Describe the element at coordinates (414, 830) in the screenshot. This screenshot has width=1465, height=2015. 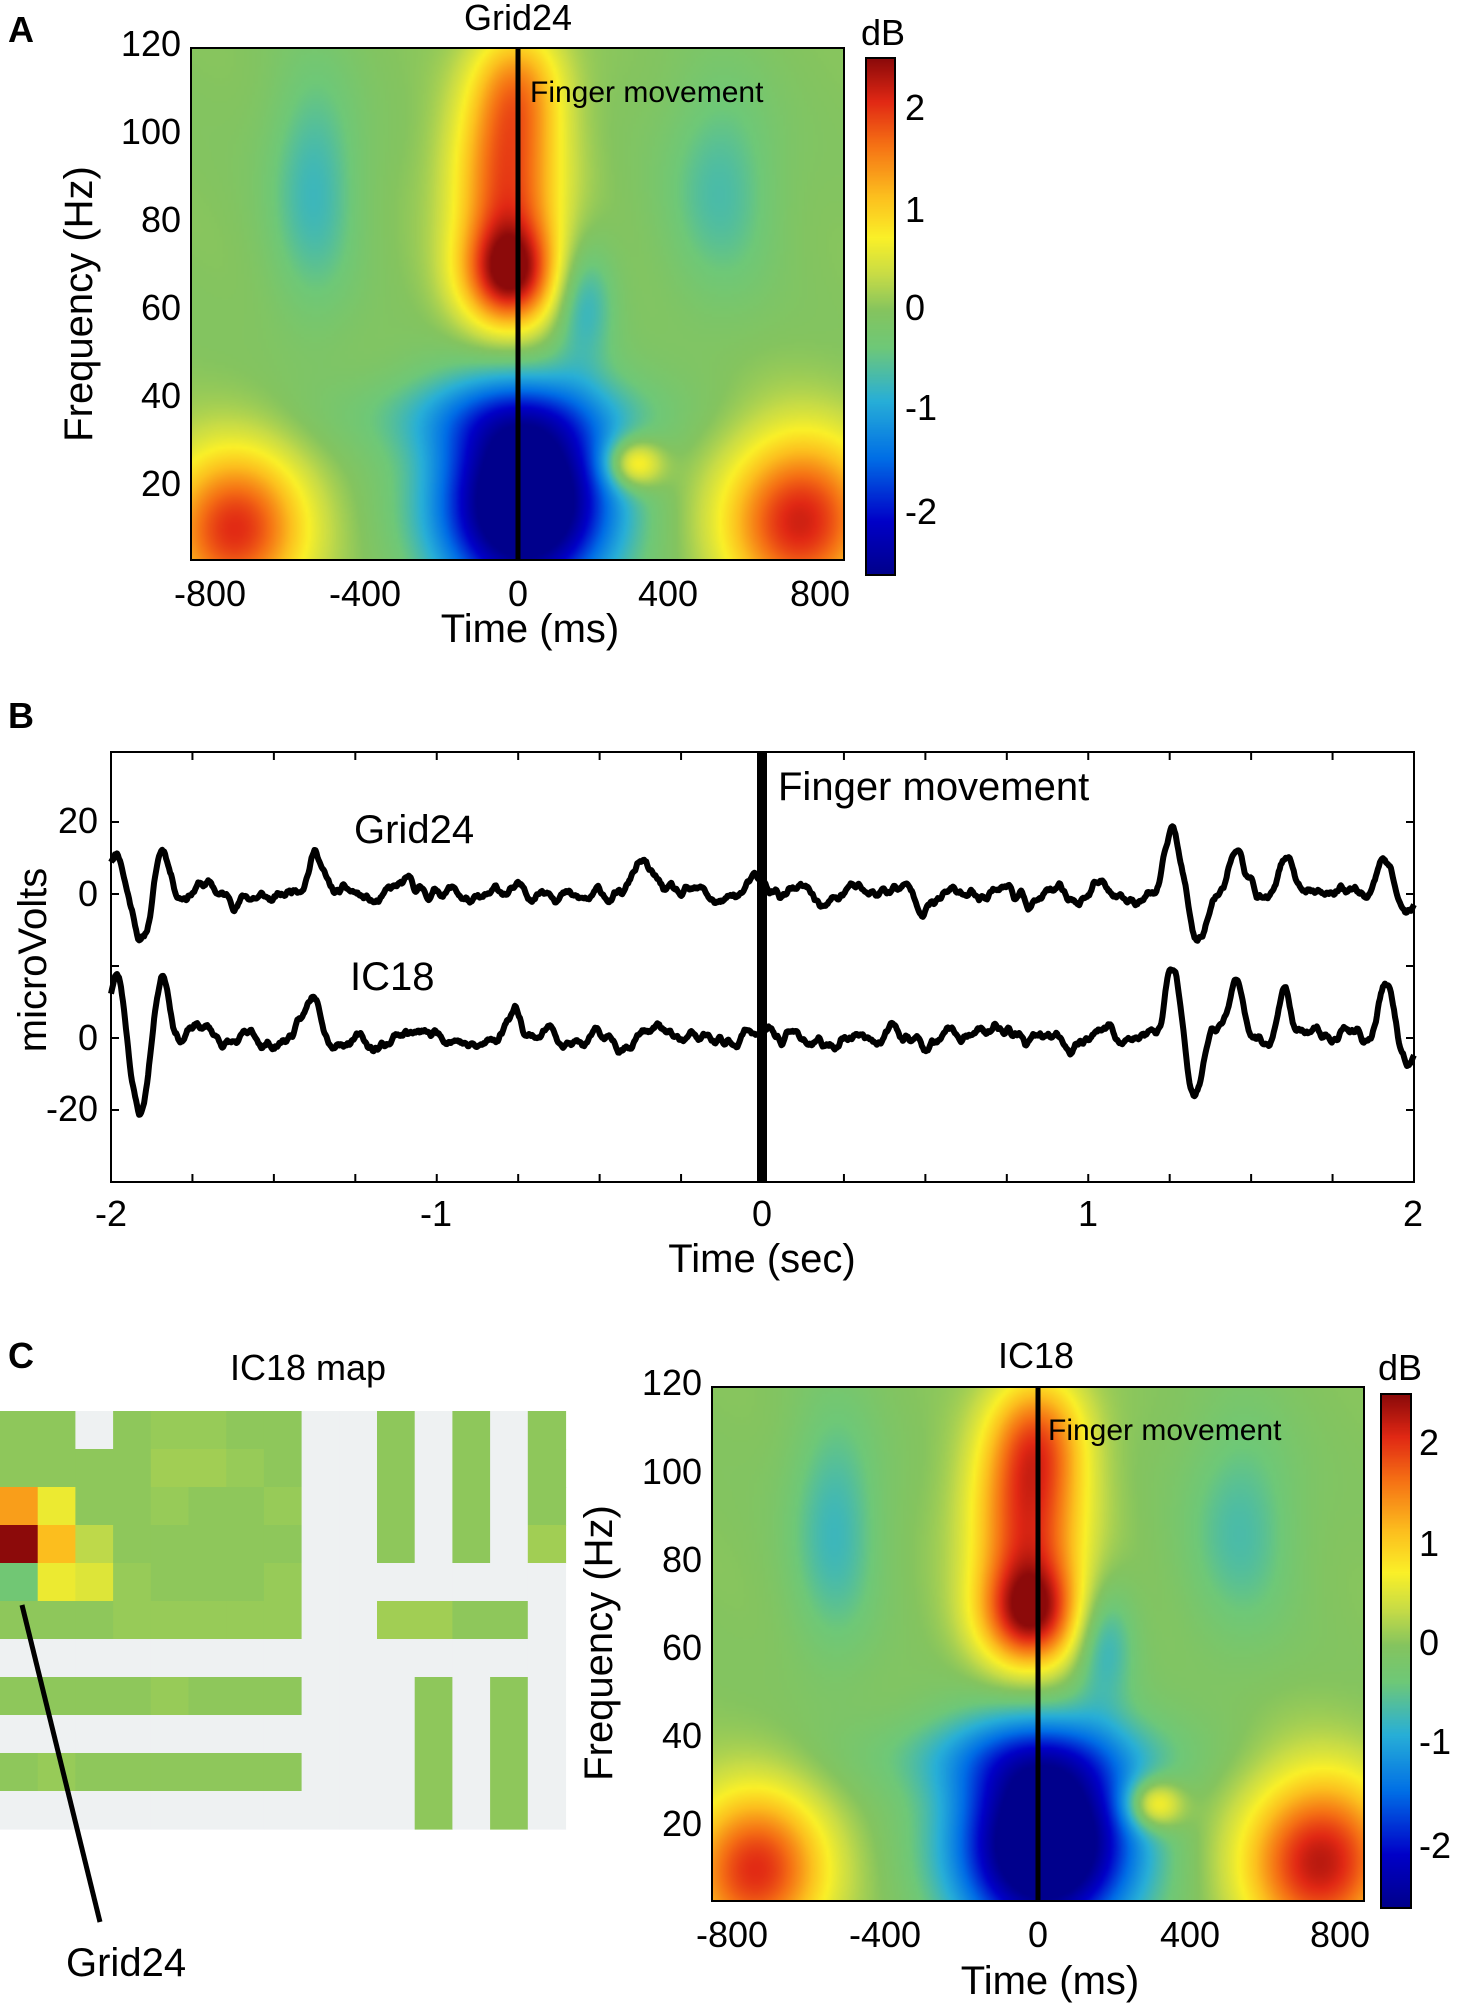
I see `panel-b-series-label-grid24: Grid24` at that location.